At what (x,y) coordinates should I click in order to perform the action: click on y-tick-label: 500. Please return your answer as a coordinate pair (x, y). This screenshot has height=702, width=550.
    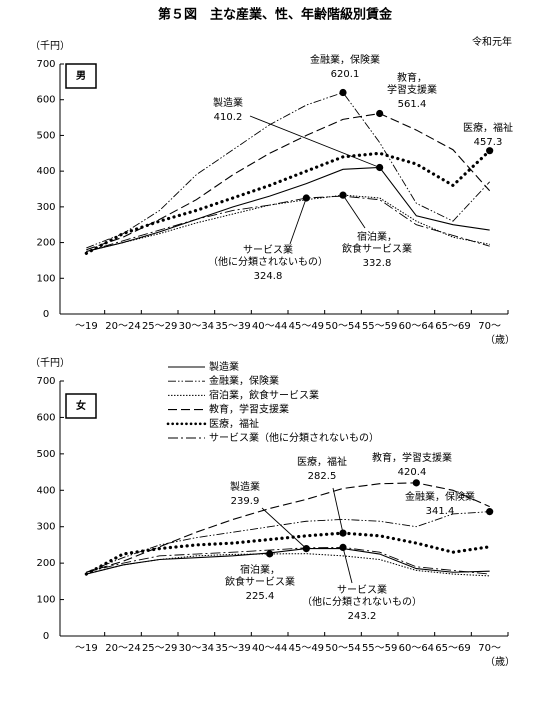
    Looking at the image, I should click on (45, 454).